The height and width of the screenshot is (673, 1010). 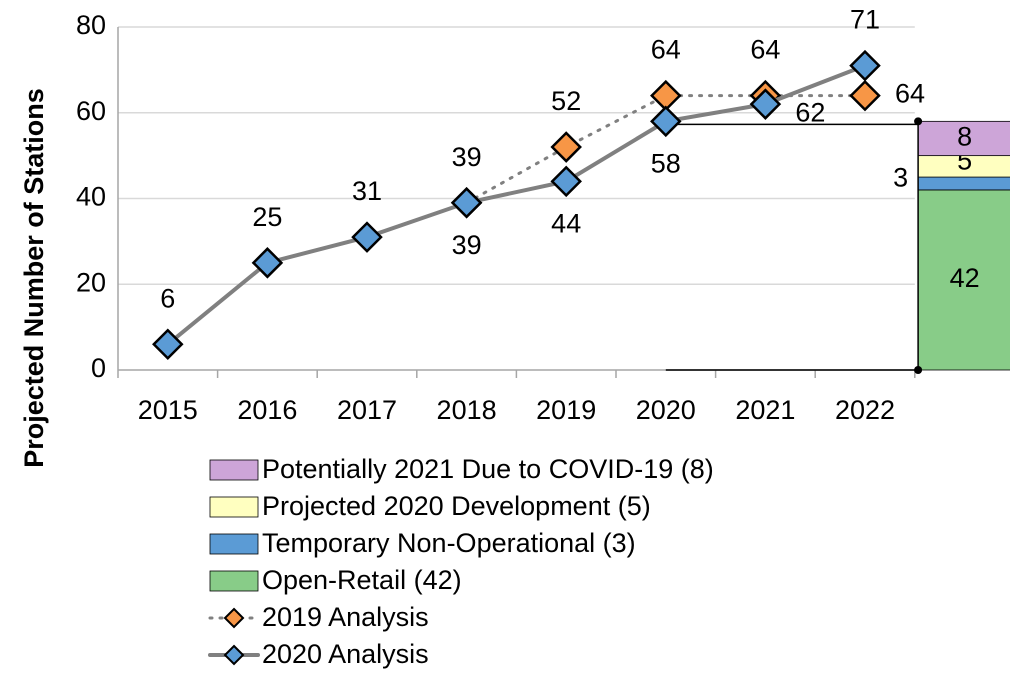 I want to click on legend-item: Projected 2020 Development (5), so click(x=430, y=506).